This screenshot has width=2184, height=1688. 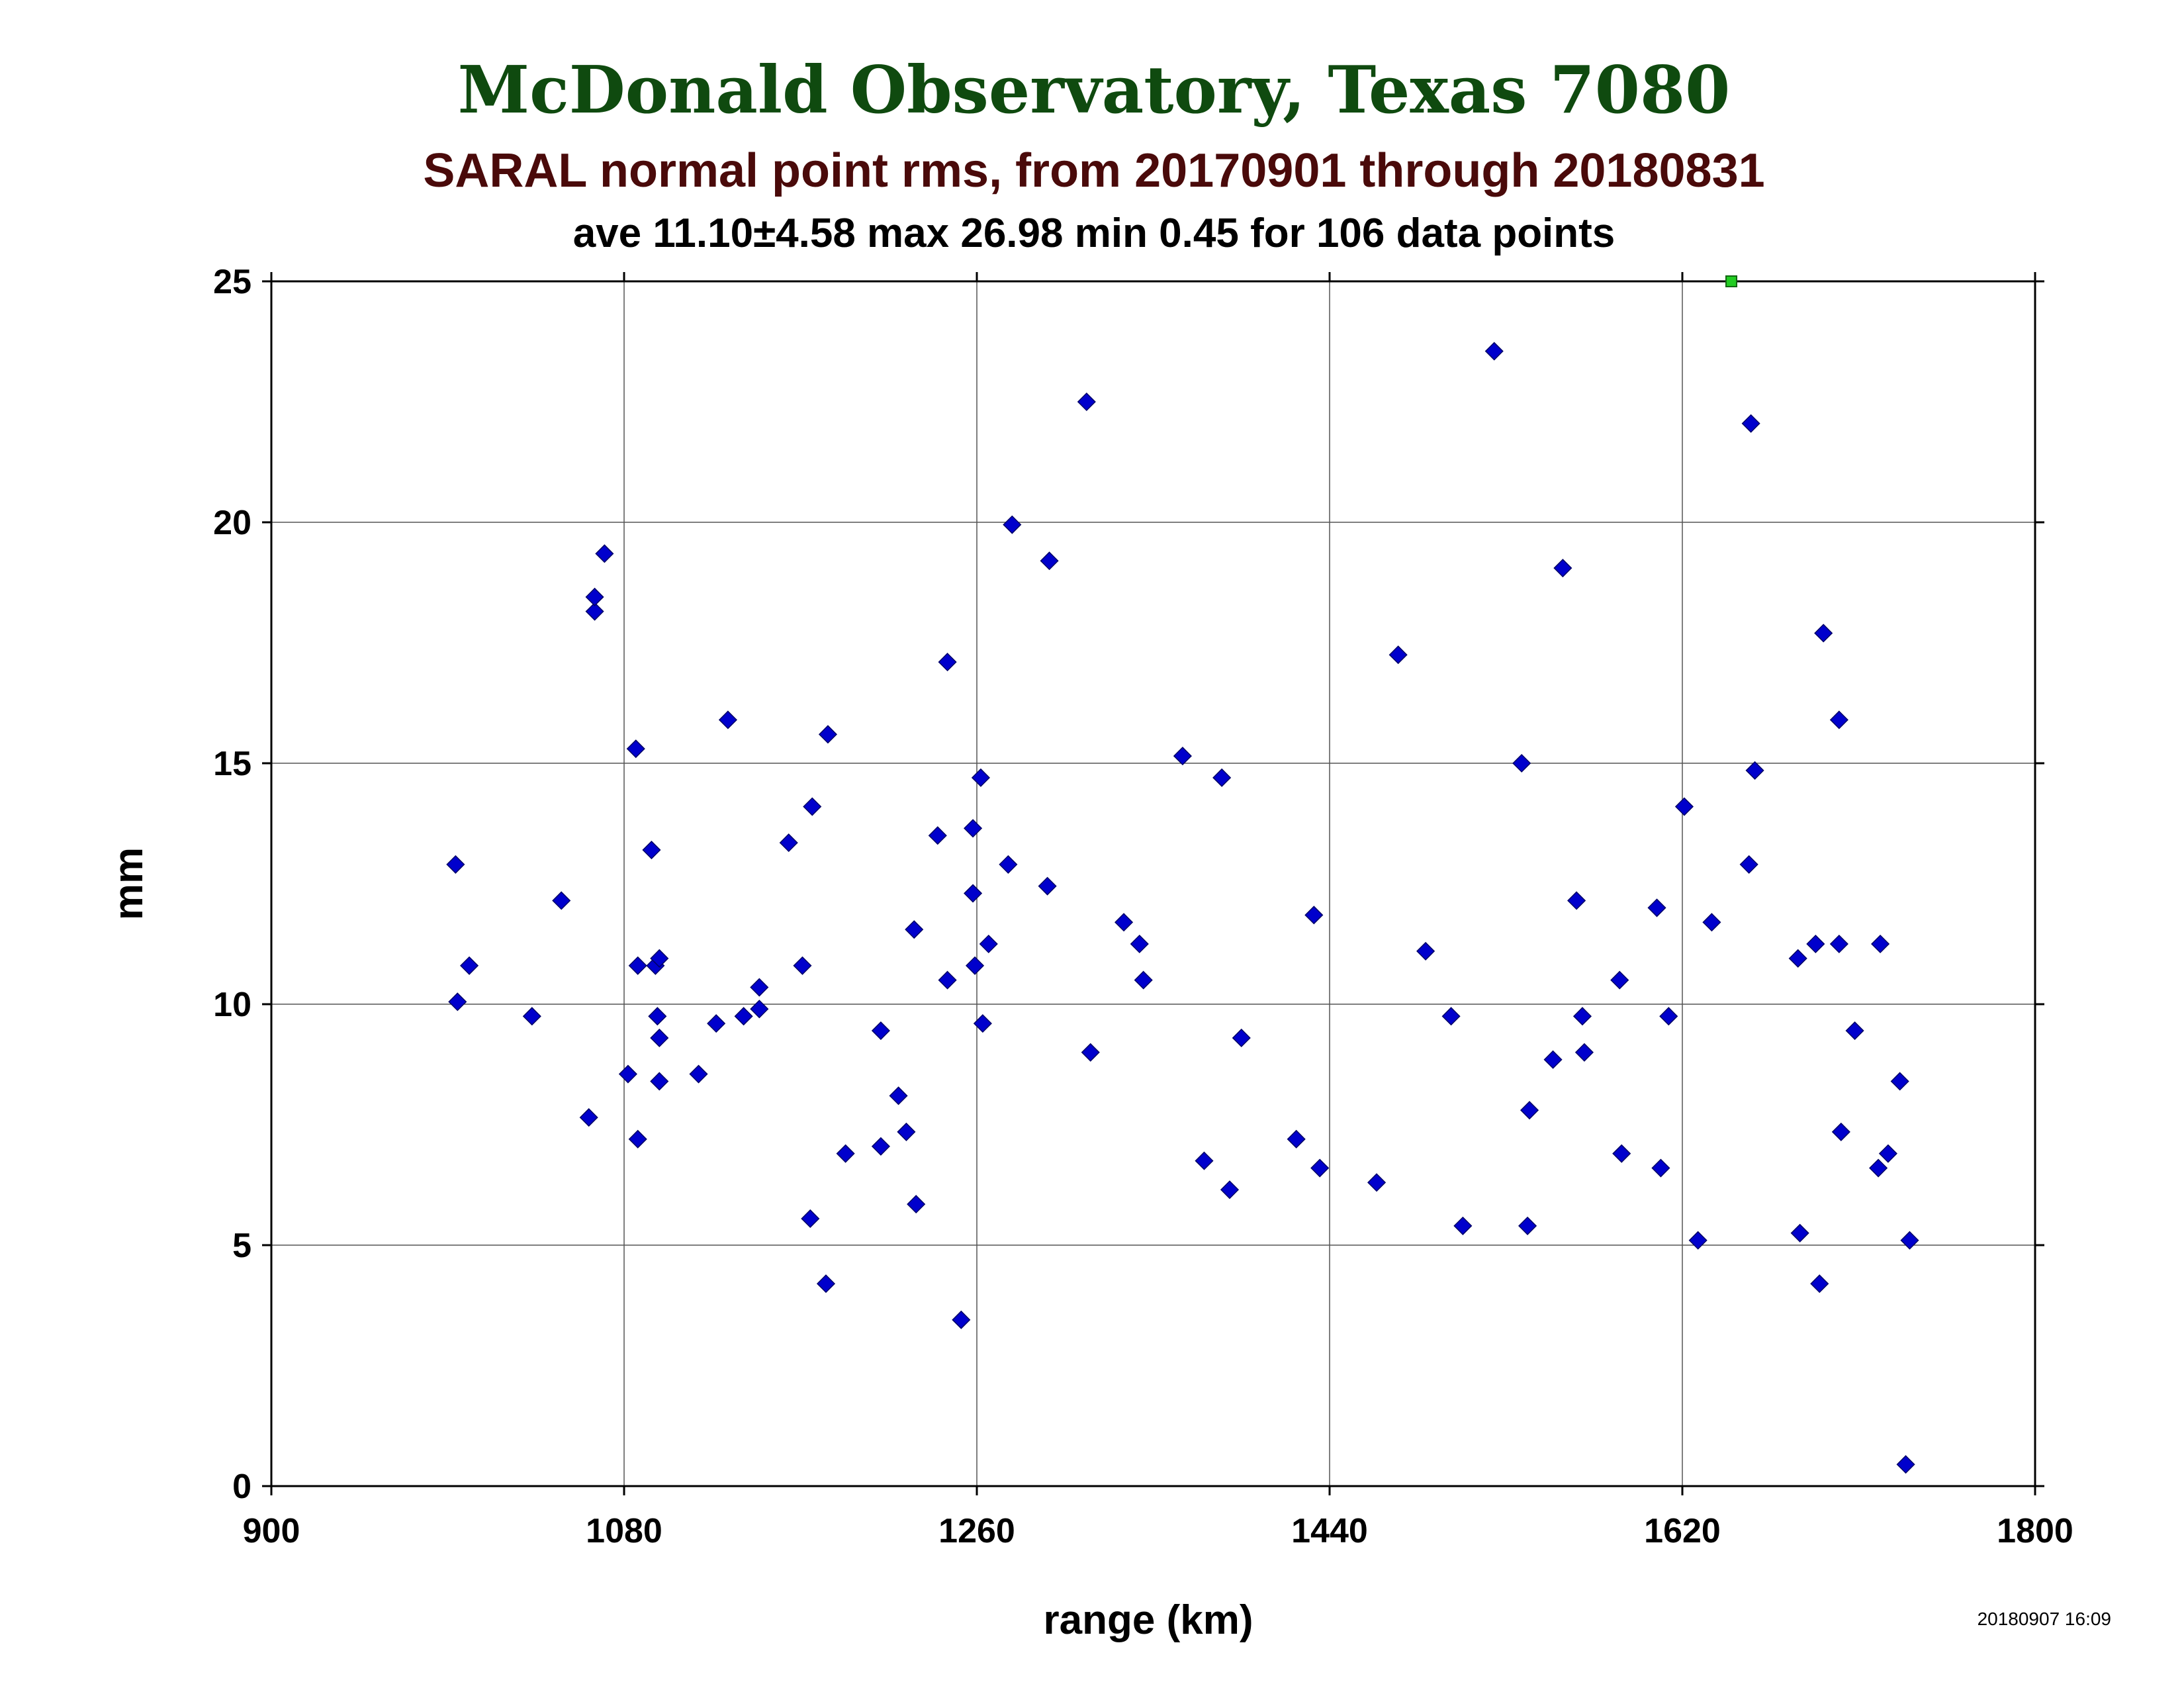 I want to click on x-tick-label: 1440, so click(x=1329, y=1531).